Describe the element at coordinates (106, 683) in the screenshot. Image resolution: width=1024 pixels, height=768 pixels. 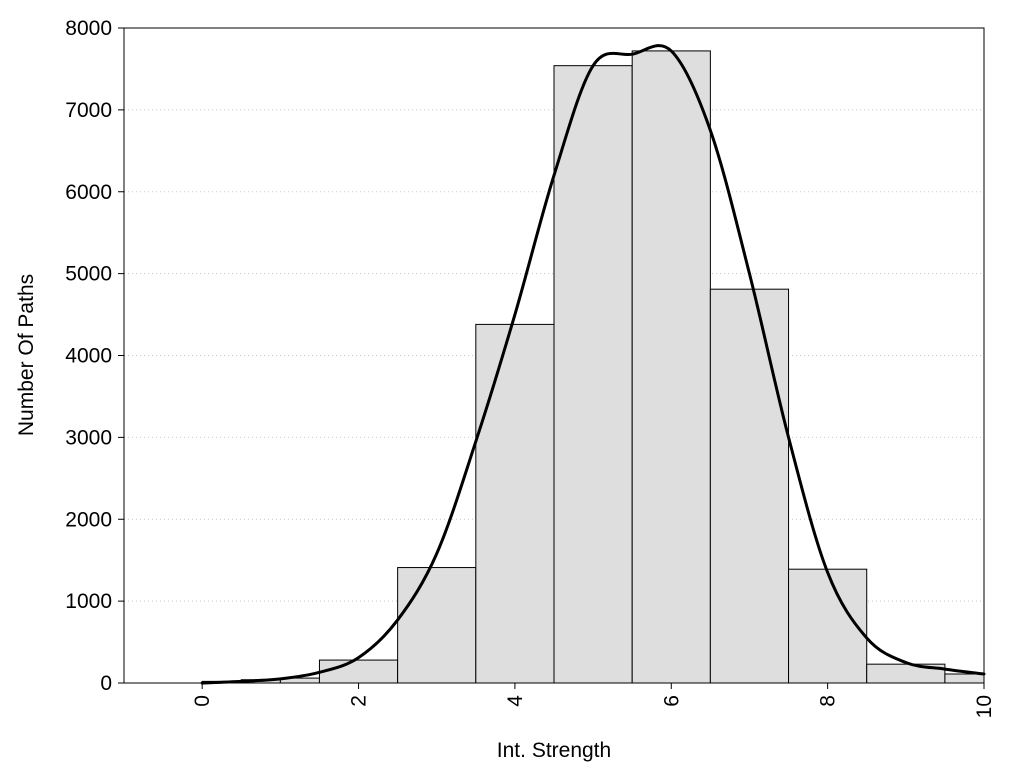
I see `y-tick-label: 0` at that location.